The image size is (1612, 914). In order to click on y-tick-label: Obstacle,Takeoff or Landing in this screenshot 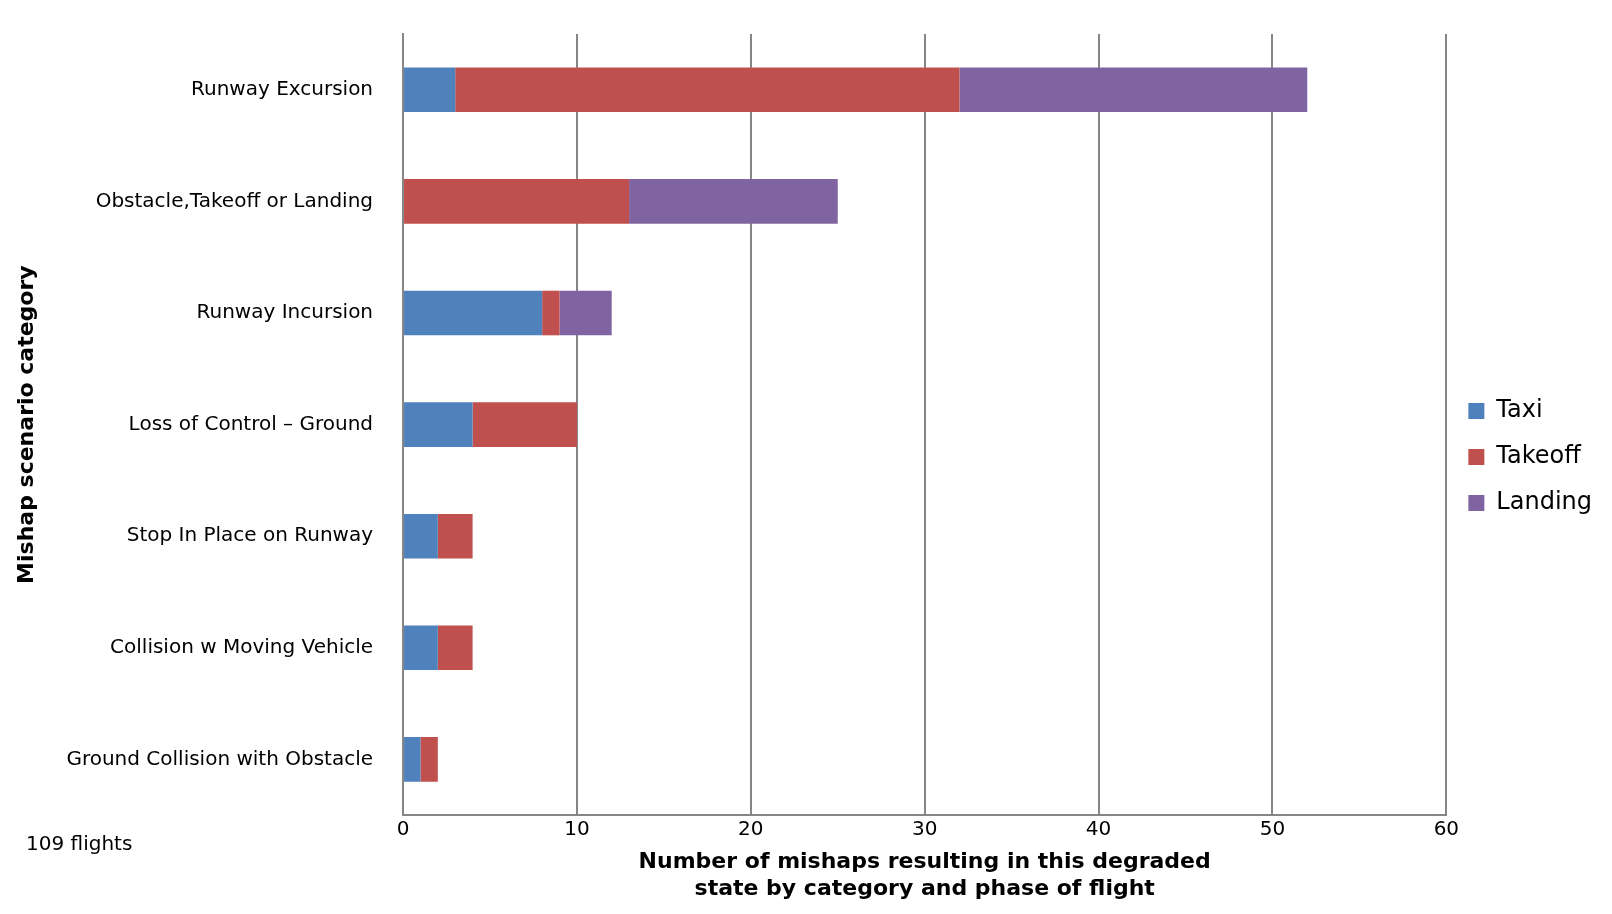, I will do `click(234, 199)`.